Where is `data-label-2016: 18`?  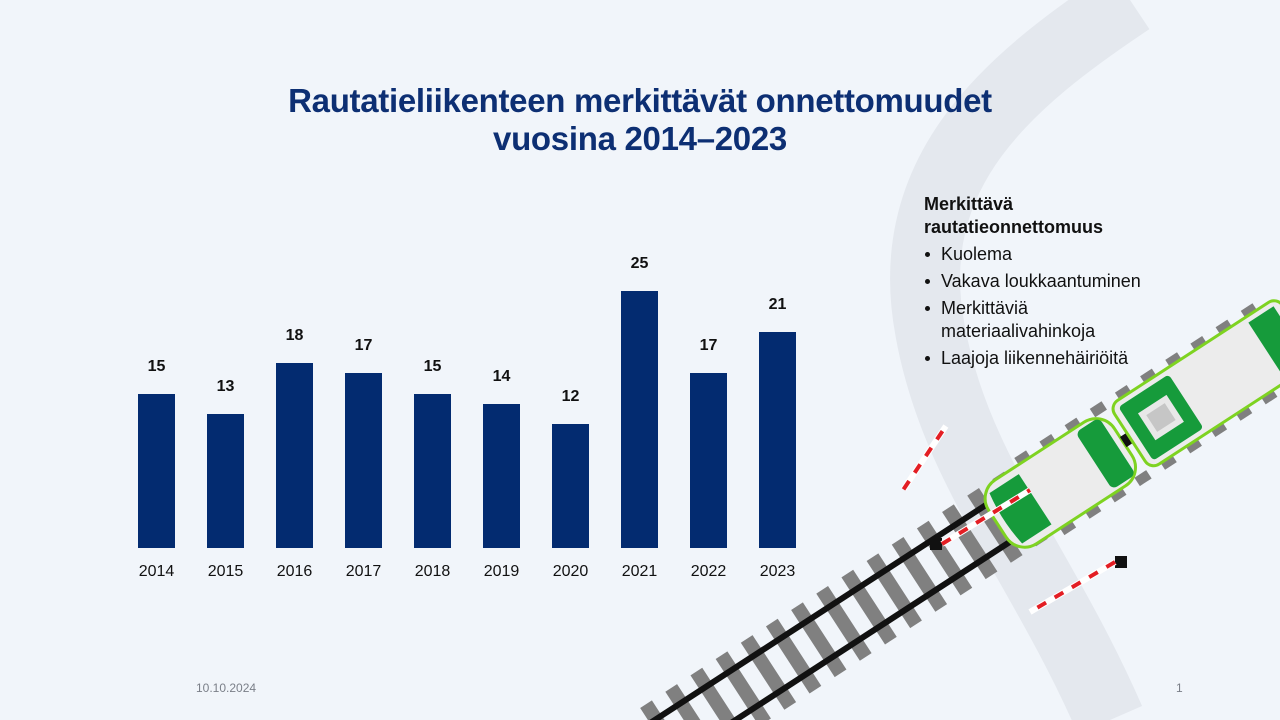 data-label-2016: 18 is located at coordinates (294, 335).